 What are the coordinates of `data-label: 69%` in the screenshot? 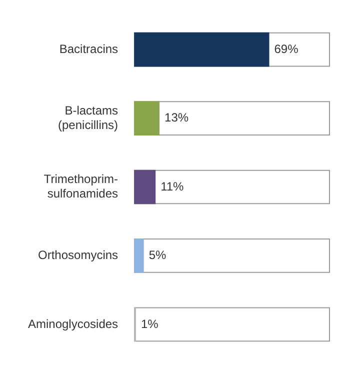 It's located at (286, 49).